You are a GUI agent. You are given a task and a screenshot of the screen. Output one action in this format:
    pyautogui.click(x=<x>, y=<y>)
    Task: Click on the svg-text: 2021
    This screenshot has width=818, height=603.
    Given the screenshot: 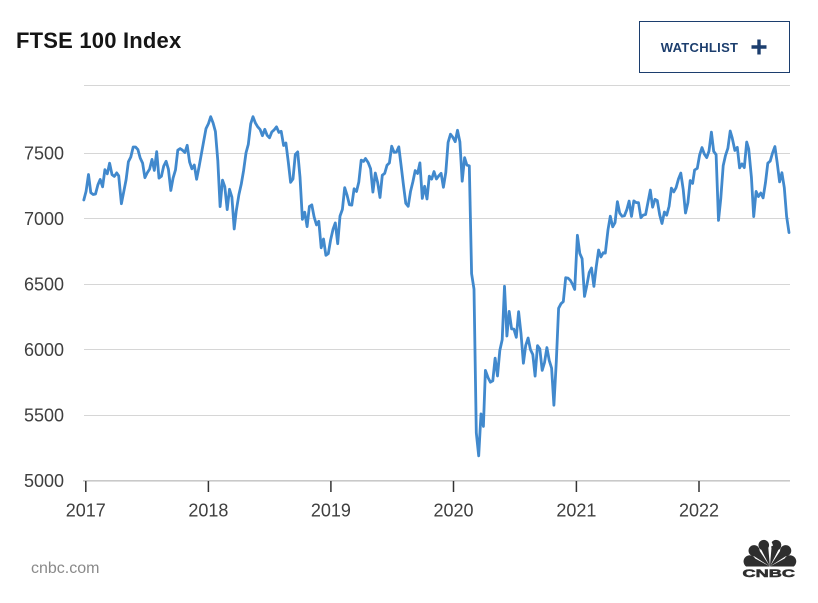 What is the action you would take?
    pyautogui.click(x=576, y=511)
    